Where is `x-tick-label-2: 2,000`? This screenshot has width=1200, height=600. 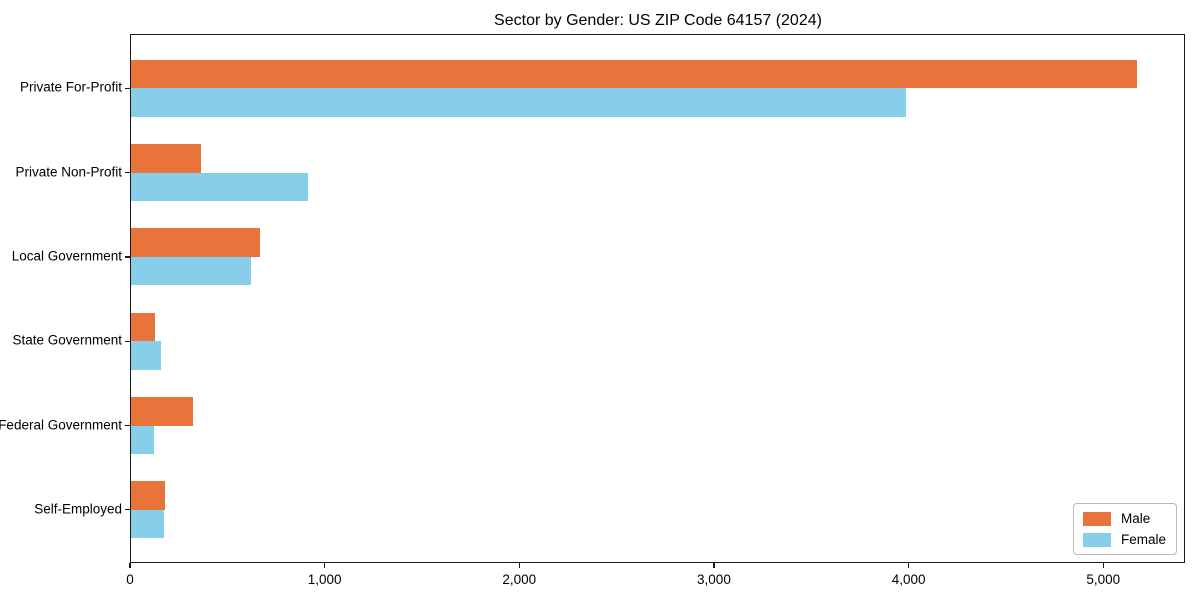 x-tick-label-2: 2,000 is located at coordinates (519, 579).